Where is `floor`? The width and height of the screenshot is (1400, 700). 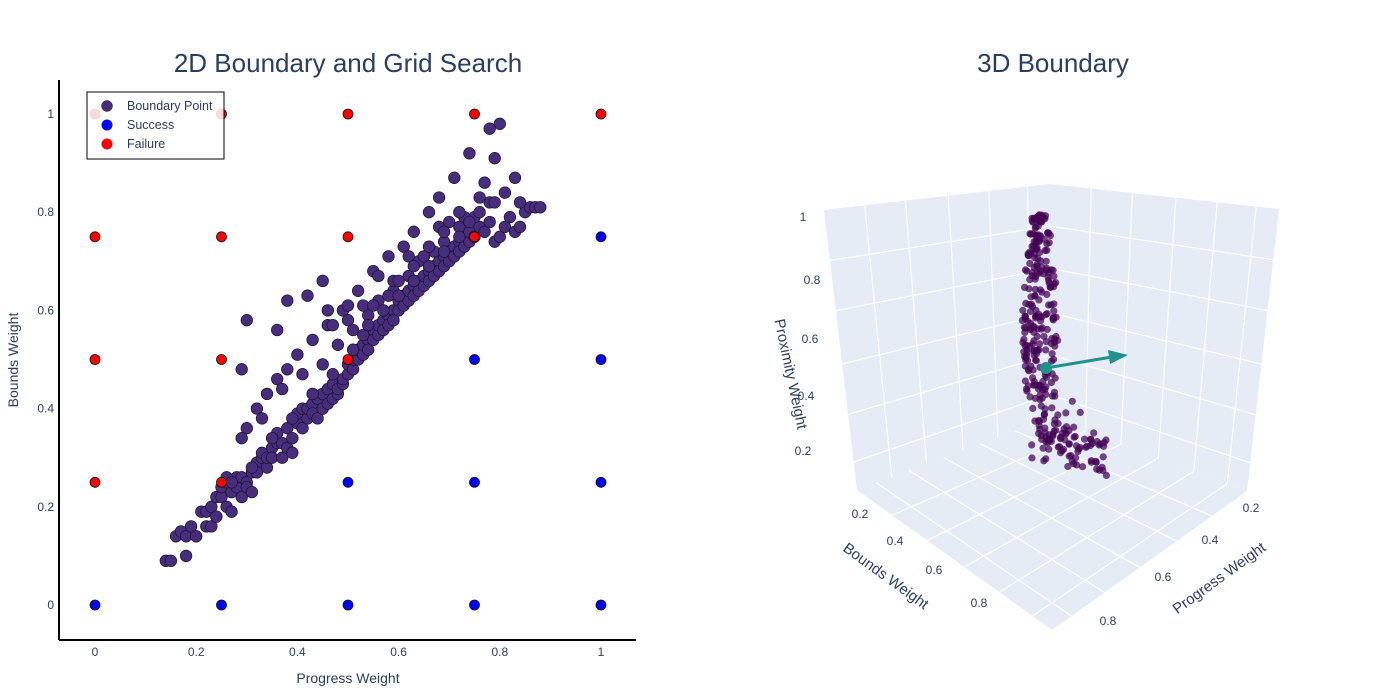
floor is located at coordinates (1052, 524).